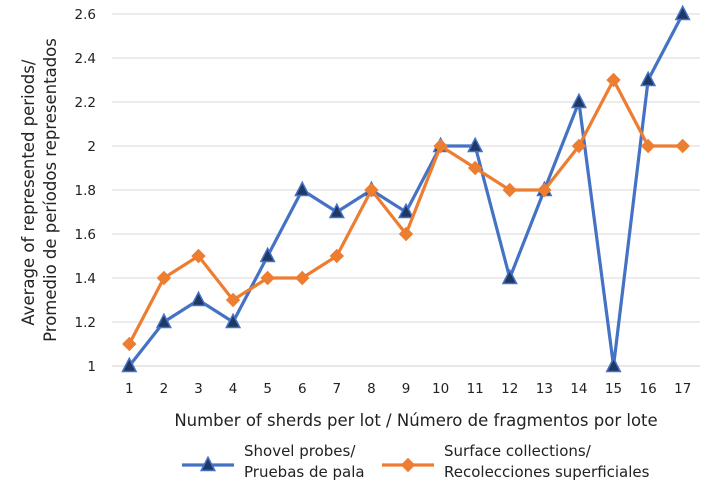 The width and height of the screenshot is (722, 496). What do you see at coordinates (304, 461) in the screenshot?
I see `legend-label: Shovel probes/Pruebas de pala` at bounding box center [304, 461].